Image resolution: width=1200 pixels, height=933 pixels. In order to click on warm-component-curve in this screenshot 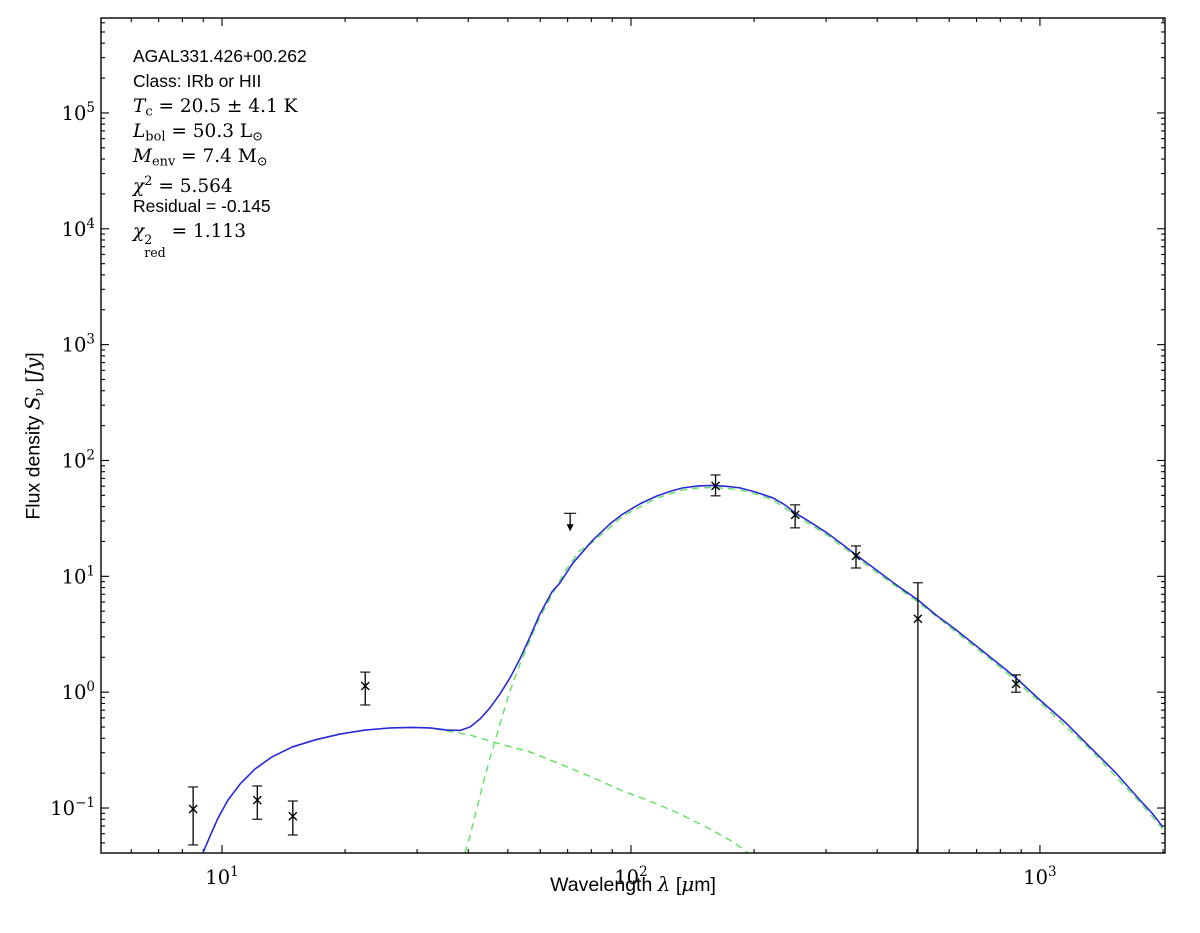, I will do `click(475, 790)`.